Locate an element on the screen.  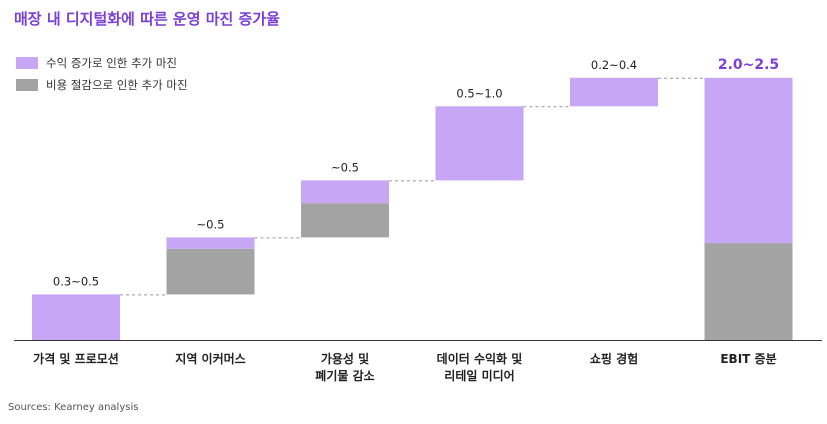
category-label-1: 지역 이커머스 is located at coordinates (210, 358).